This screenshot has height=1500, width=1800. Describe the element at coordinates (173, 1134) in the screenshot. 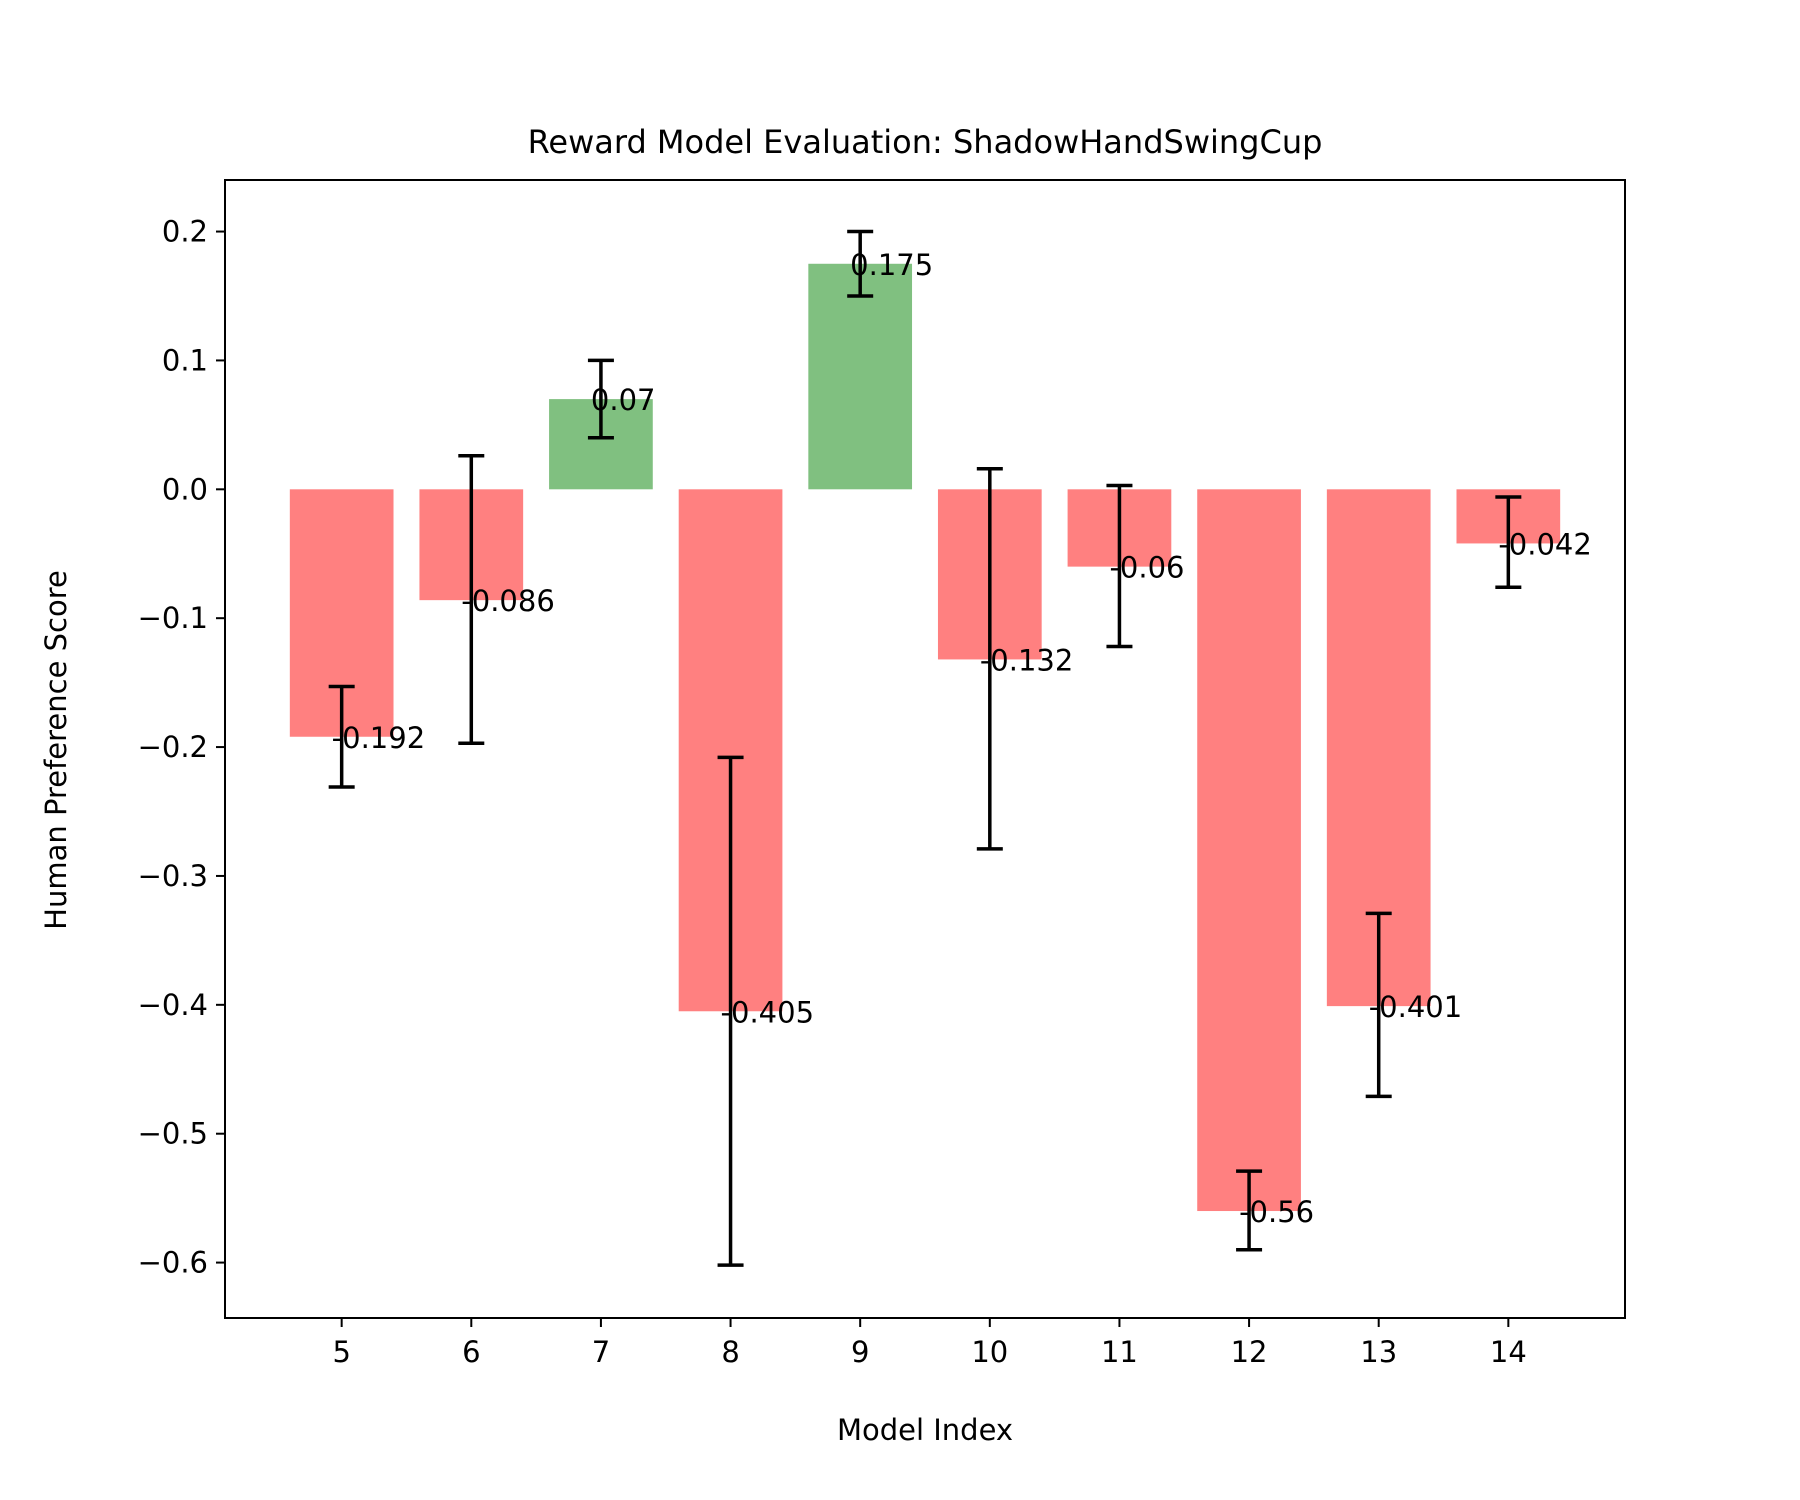

I see `y-tick-label: −0.5` at that location.